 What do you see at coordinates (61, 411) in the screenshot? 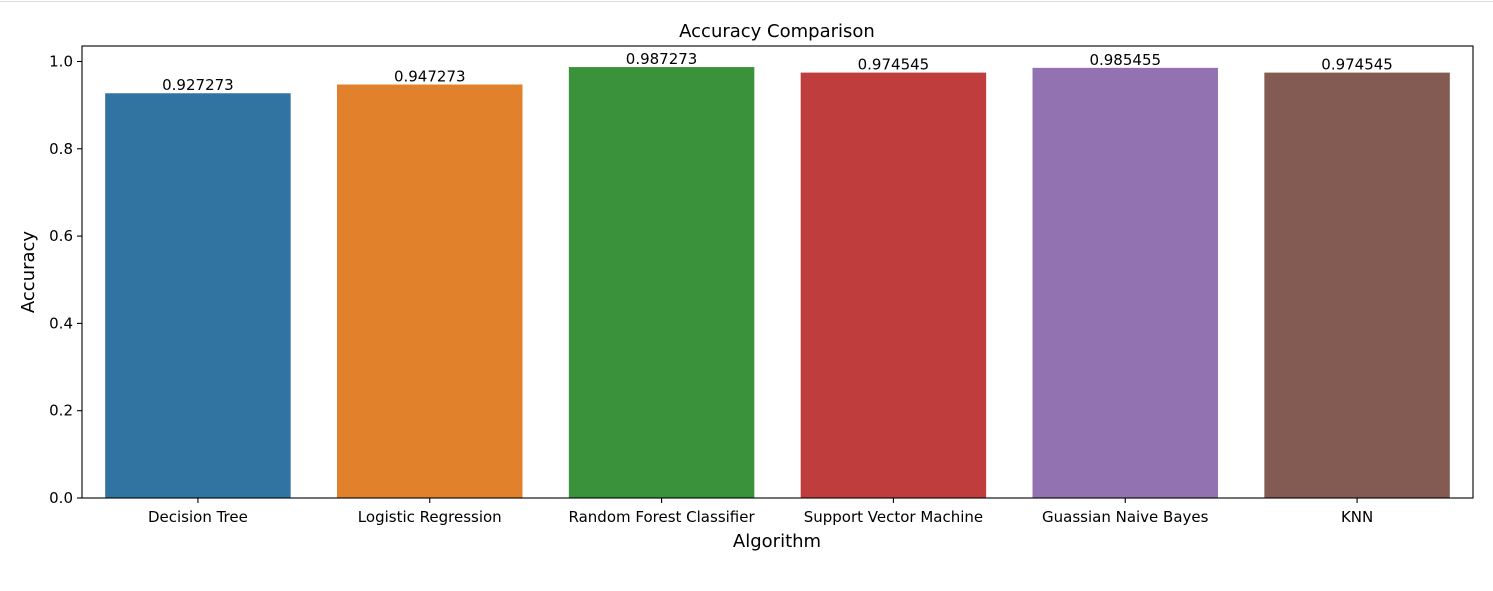
I see `y-tick-label: 0.2` at bounding box center [61, 411].